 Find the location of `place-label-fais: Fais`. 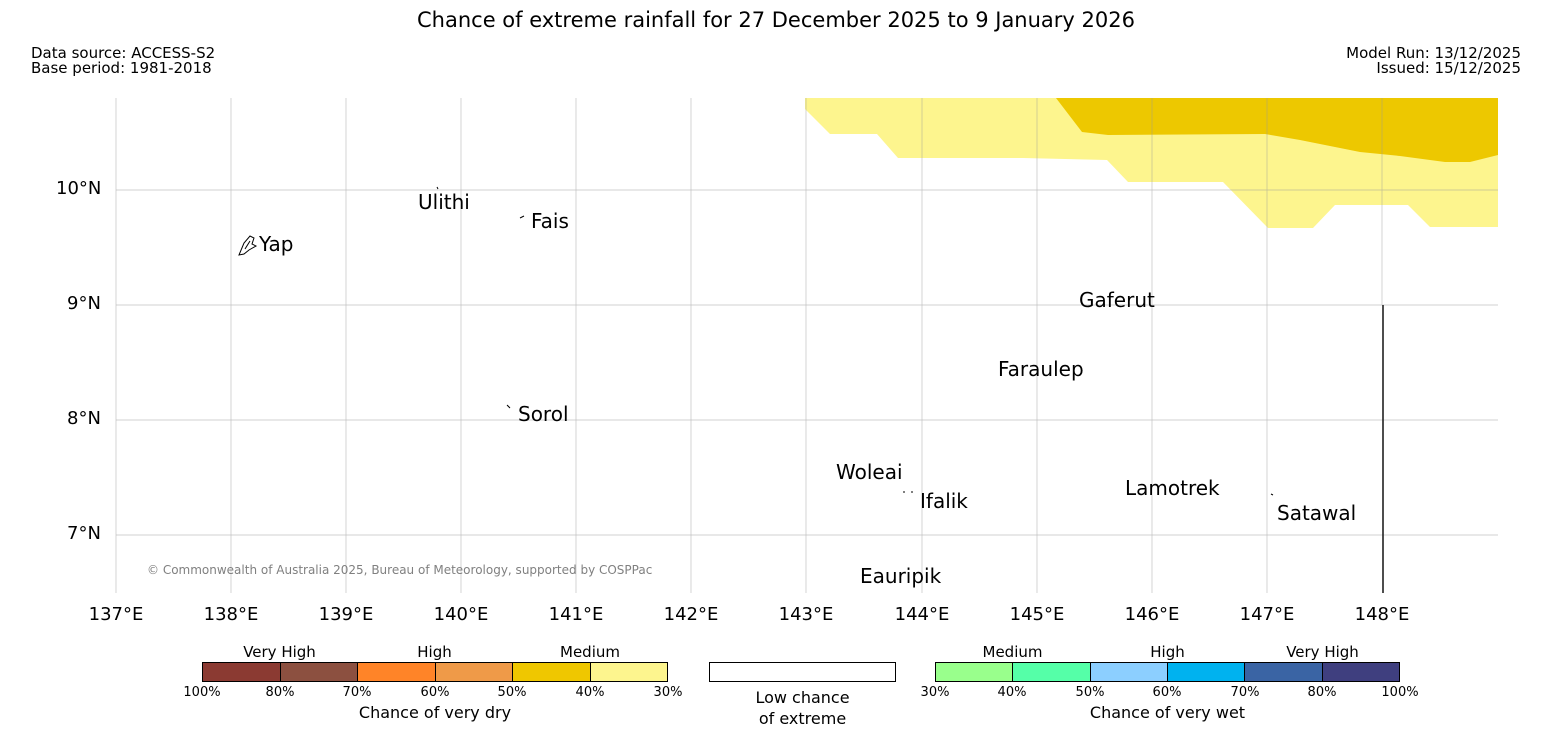

place-label-fais: Fais is located at coordinates (550, 221).